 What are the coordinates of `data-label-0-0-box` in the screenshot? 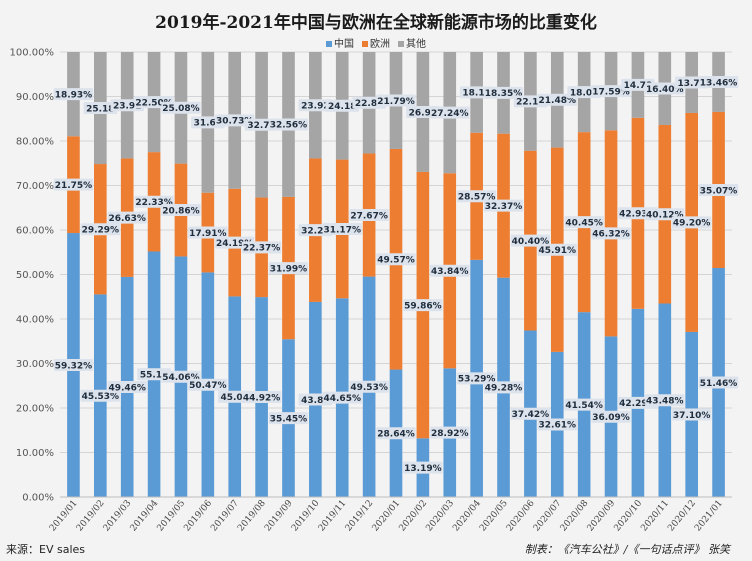 It's located at (73, 365).